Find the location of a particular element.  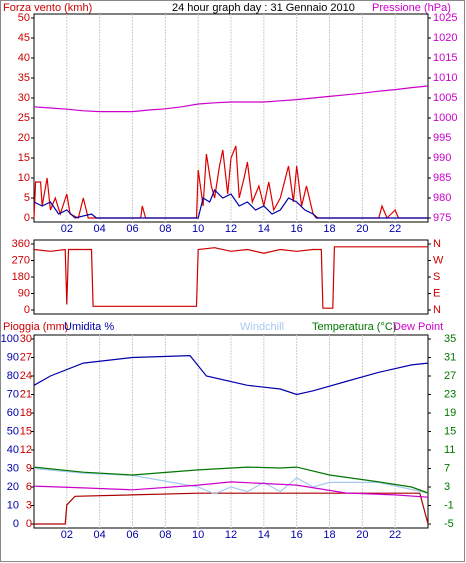

y-tick-label: 360 is located at coordinates (21, 244).